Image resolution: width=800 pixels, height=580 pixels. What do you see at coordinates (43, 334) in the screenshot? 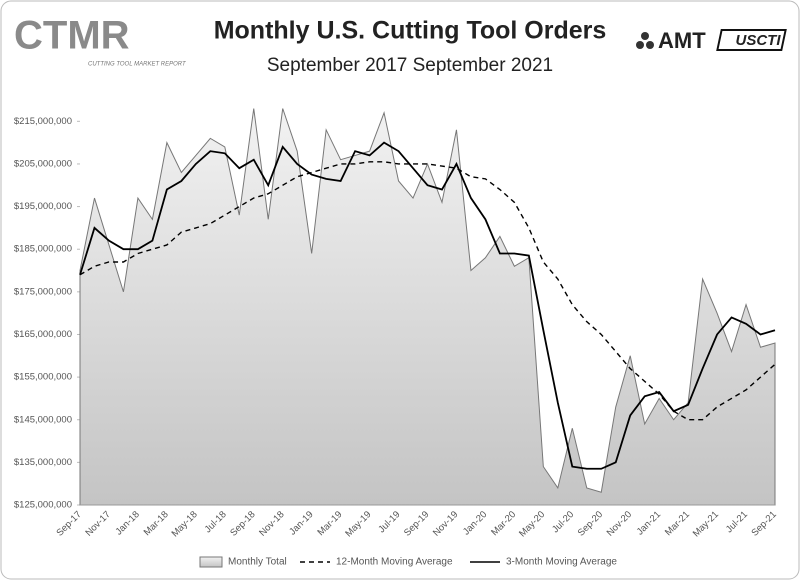
I see `y-tick-label: $165,000,000` at bounding box center [43, 334].